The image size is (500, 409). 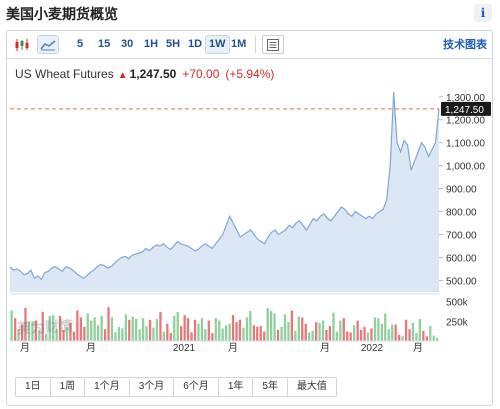 What do you see at coordinates (311, 386) in the screenshot?
I see `range-max: 最大值` at bounding box center [311, 386].